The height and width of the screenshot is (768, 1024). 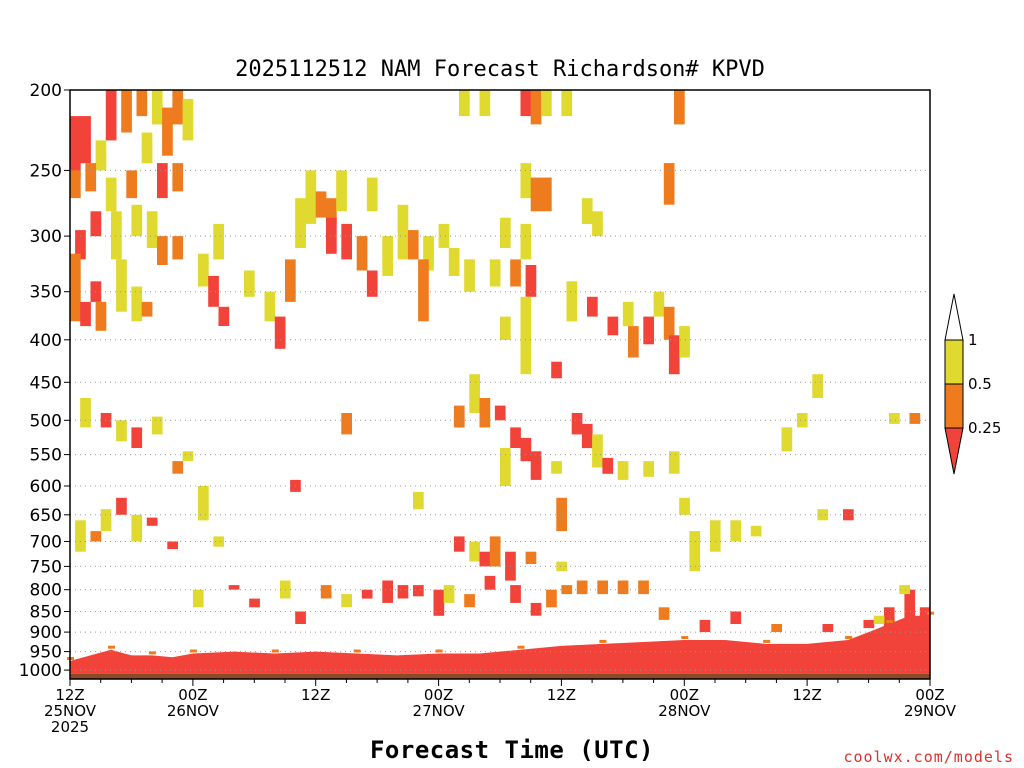 What do you see at coordinates (46, 653) in the screenshot?
I see `y-tick-label: 950` at bounding box center [46, 653].